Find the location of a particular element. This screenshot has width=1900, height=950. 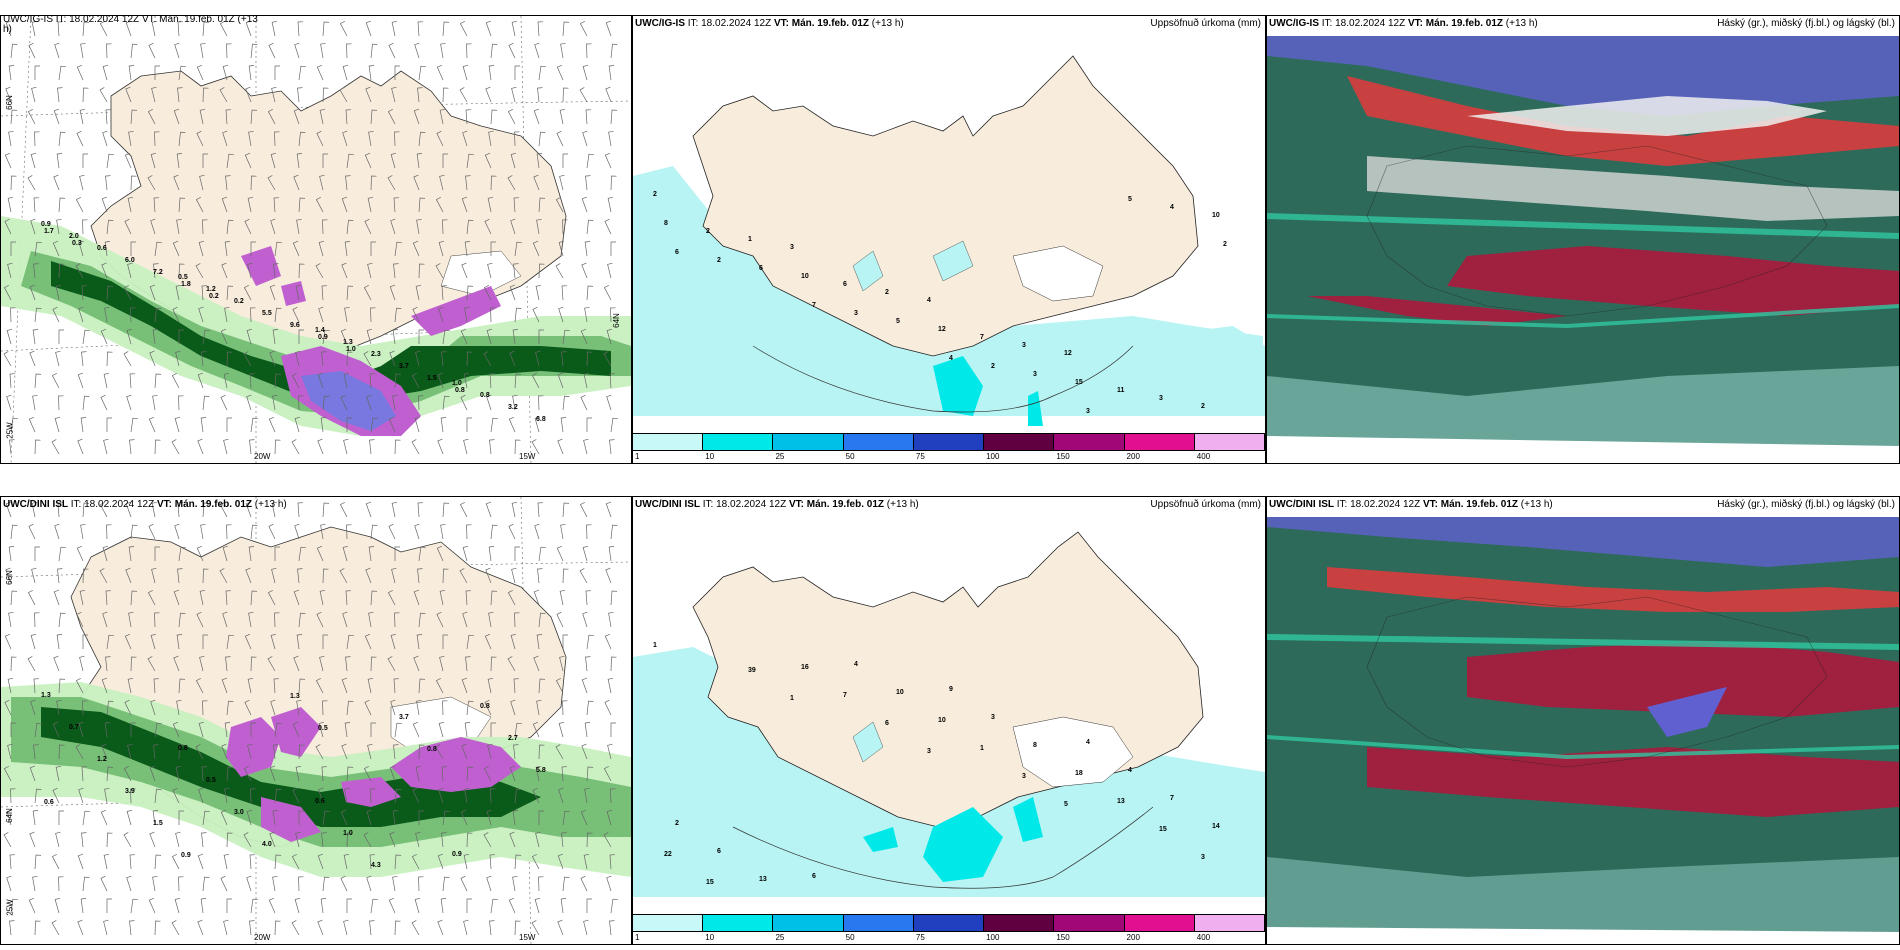

model-name: UWC/DINI ISL is located at coordinates (667, 504).